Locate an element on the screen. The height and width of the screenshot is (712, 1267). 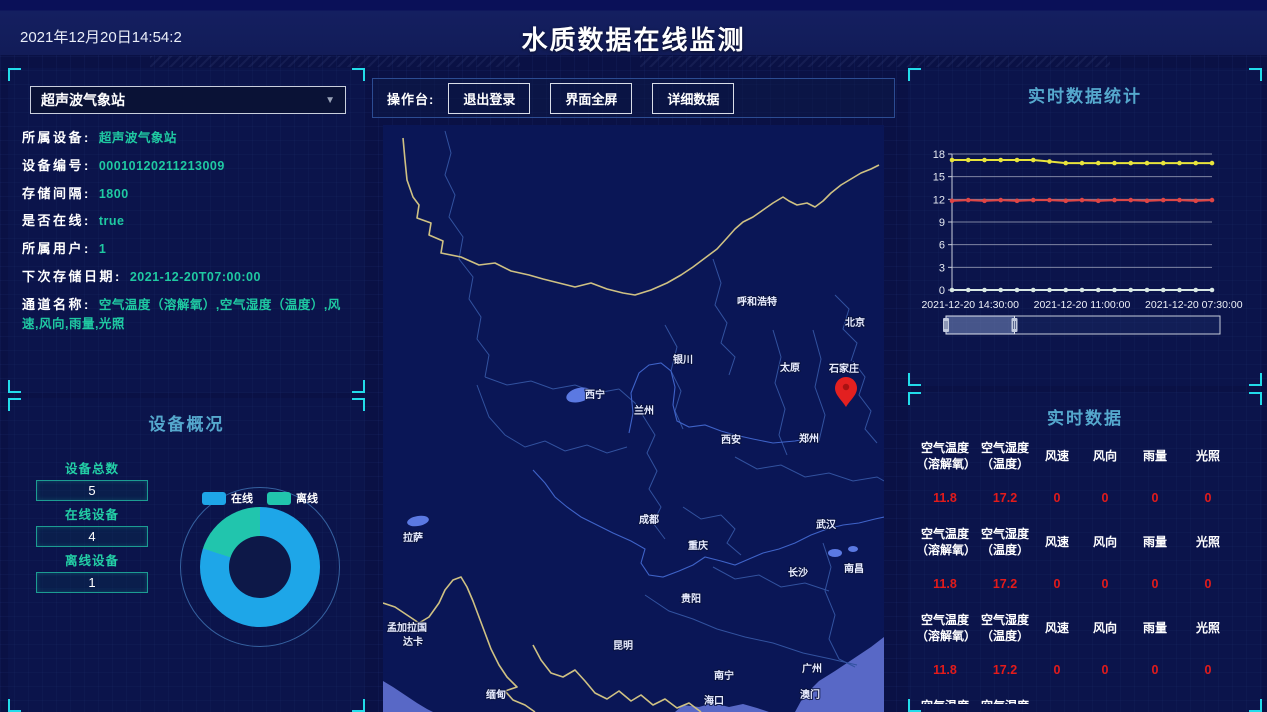
pin-icon is located at coordinates (846, 392).